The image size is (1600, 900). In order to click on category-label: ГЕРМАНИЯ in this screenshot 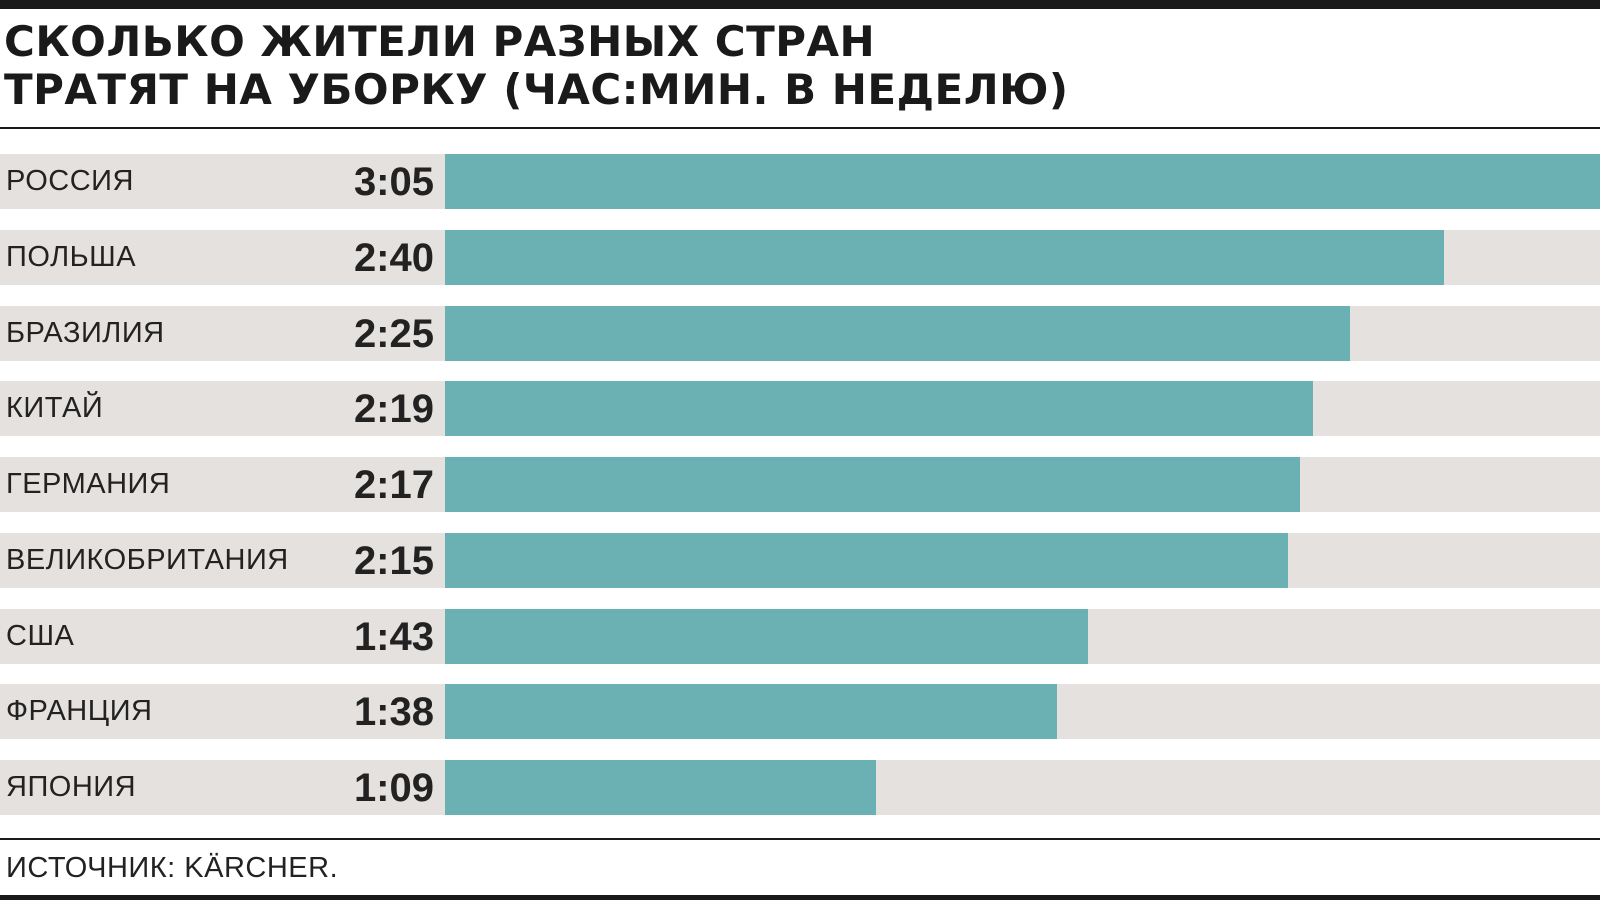, I will do `click(88, 484)`.